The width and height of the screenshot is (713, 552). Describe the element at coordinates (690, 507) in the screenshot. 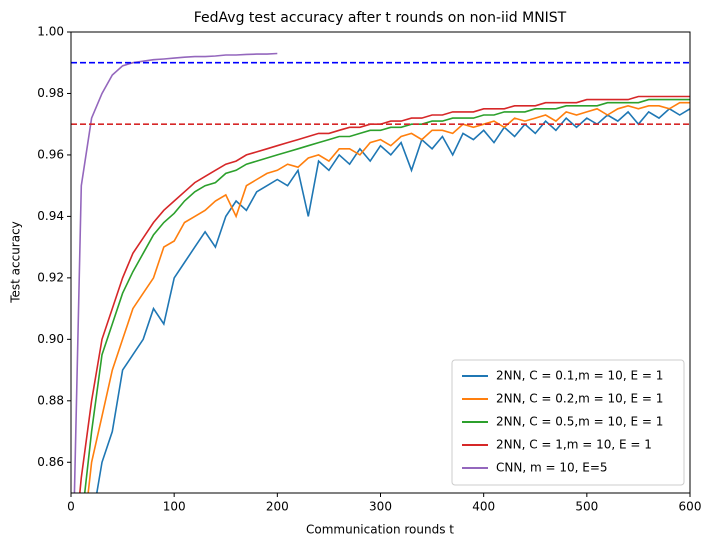

I see `x-tick-label: 600` at that location.